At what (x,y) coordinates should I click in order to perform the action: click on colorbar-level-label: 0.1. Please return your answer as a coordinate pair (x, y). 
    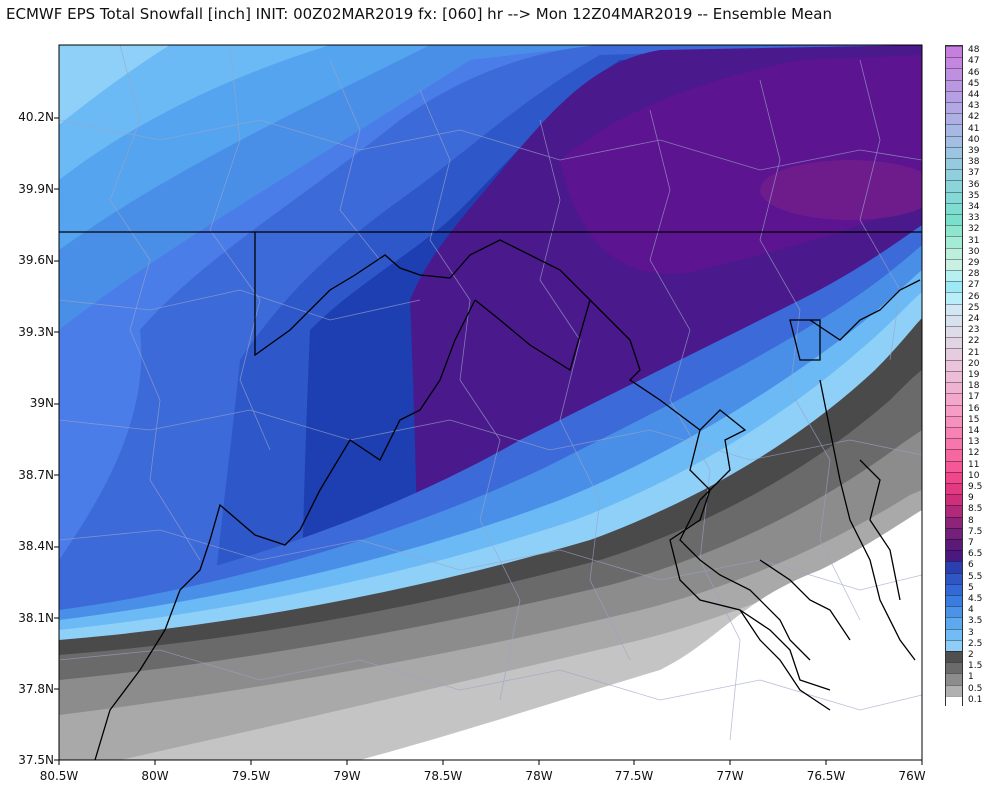
    Looking at the image, I should click on (975, 699).